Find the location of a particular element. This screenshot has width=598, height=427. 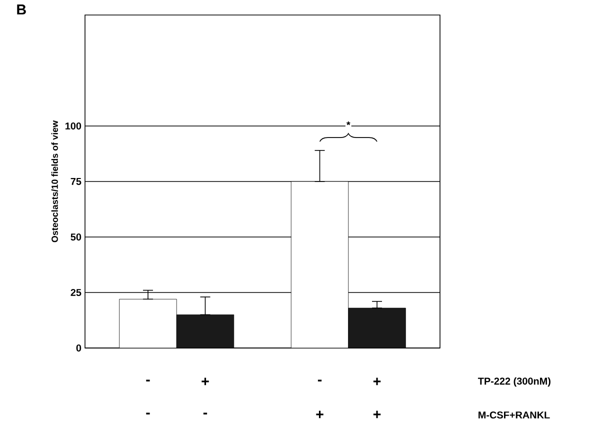

text: M-CSF+RANKL is located at coordinates (514, 415).